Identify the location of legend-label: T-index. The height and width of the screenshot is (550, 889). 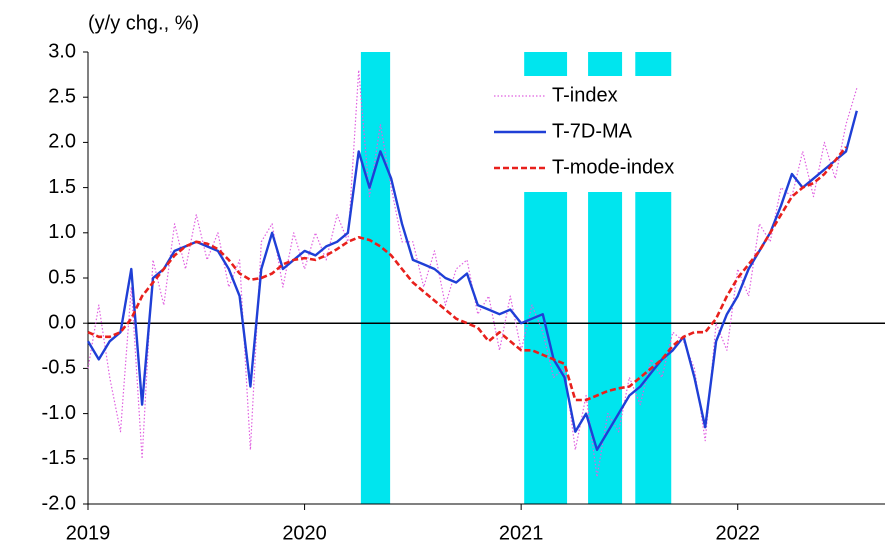
(585, 95).